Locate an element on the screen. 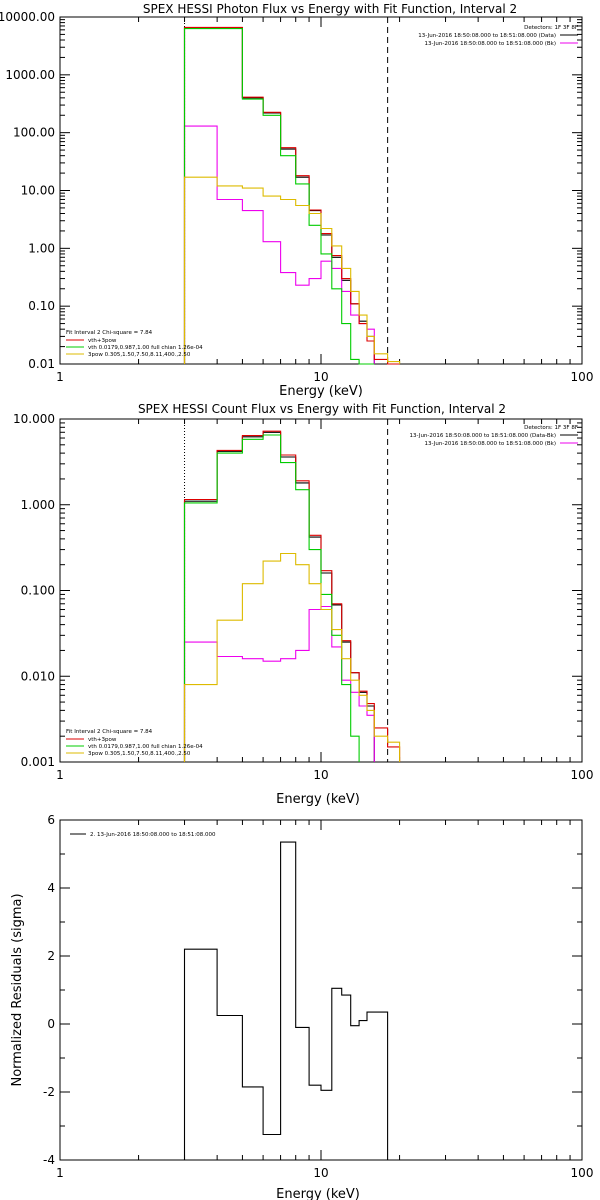  photon-x-tick-label: 1 is located at coordinates (60, 377).